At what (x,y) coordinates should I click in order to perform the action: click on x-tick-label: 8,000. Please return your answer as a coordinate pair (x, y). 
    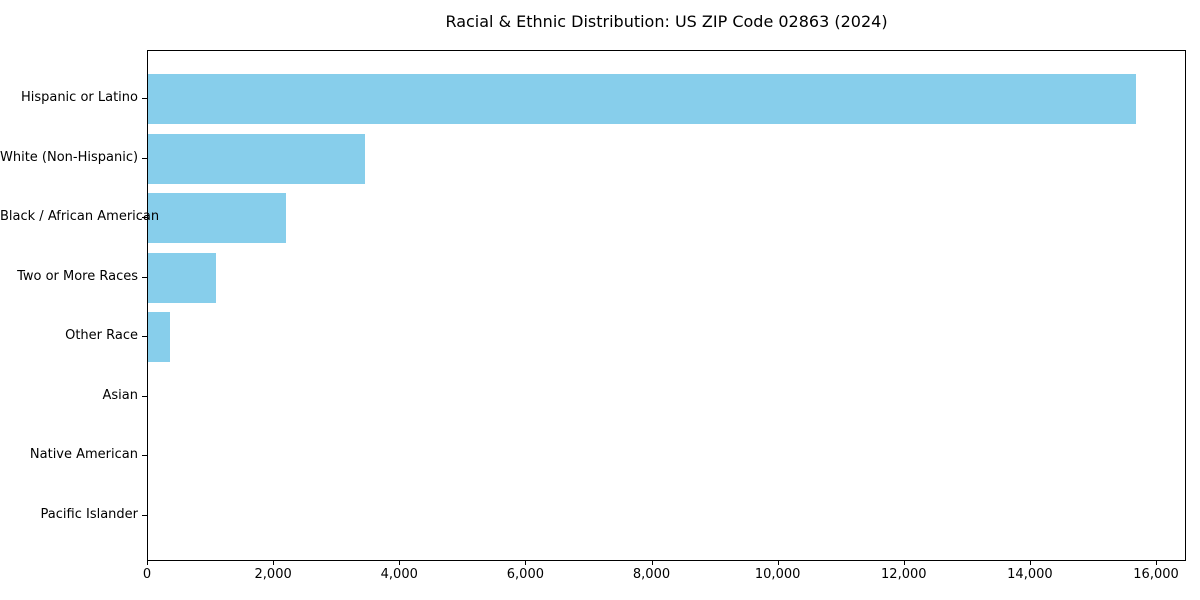
    Looking at the image, I should click on (651, 574).